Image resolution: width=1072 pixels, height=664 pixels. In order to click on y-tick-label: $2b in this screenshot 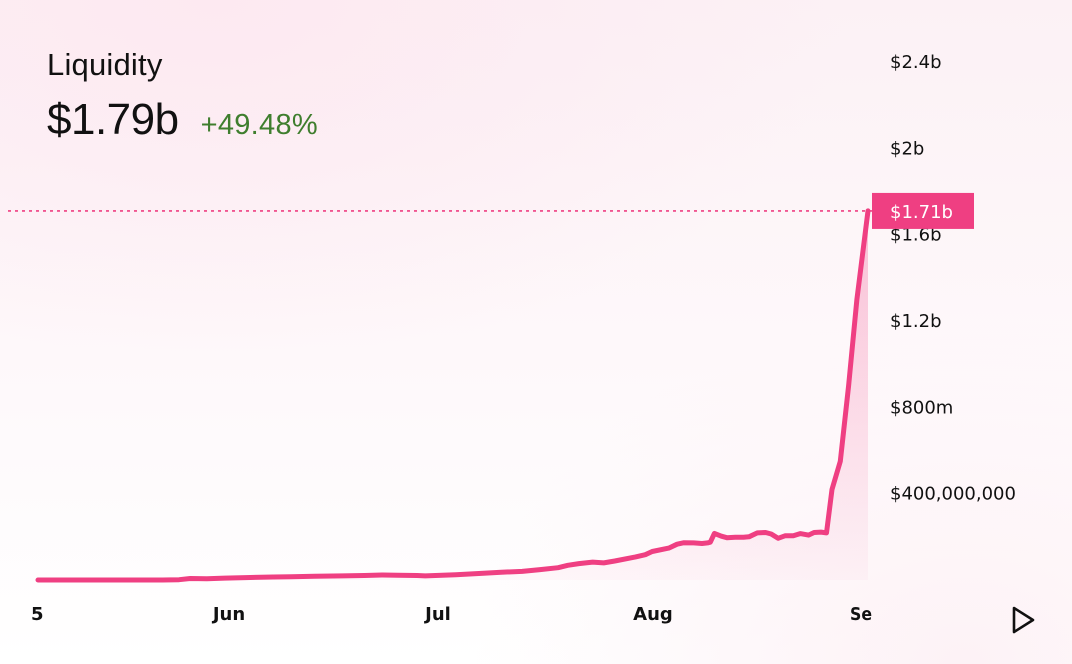, I will do `click(907, 148)`.